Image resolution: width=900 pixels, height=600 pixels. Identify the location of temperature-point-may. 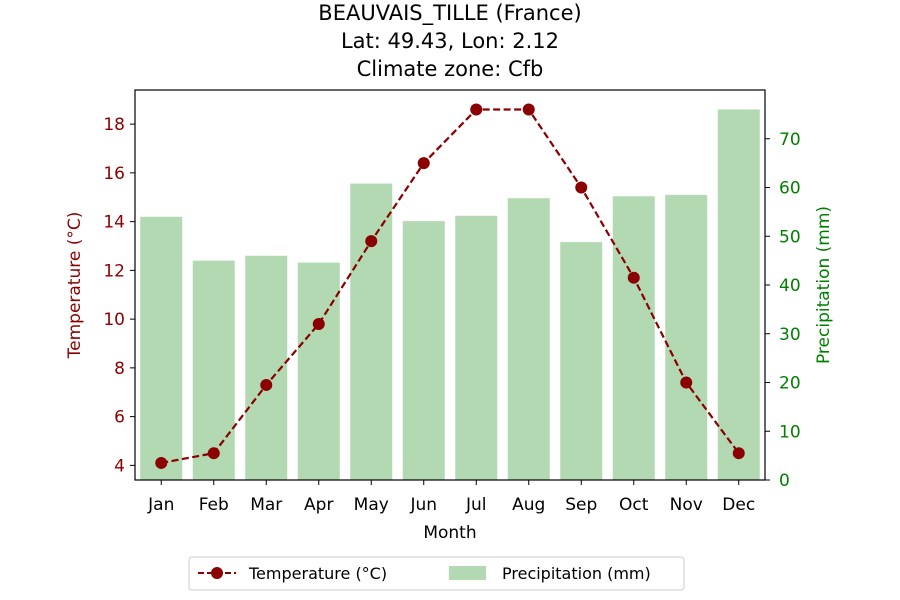
(371, 241).